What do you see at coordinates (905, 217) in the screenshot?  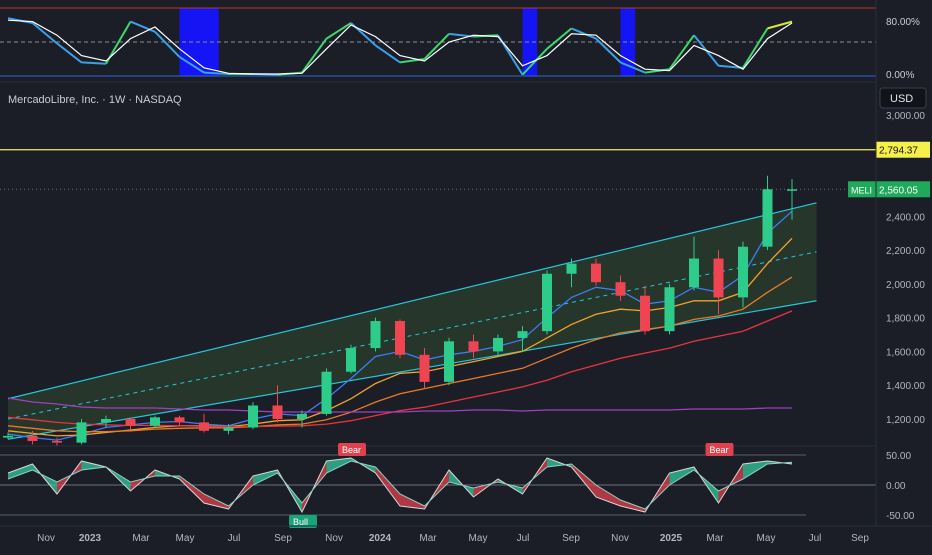 I see `price-tick-label: 2,400.00` at bounding box center [905, 217].